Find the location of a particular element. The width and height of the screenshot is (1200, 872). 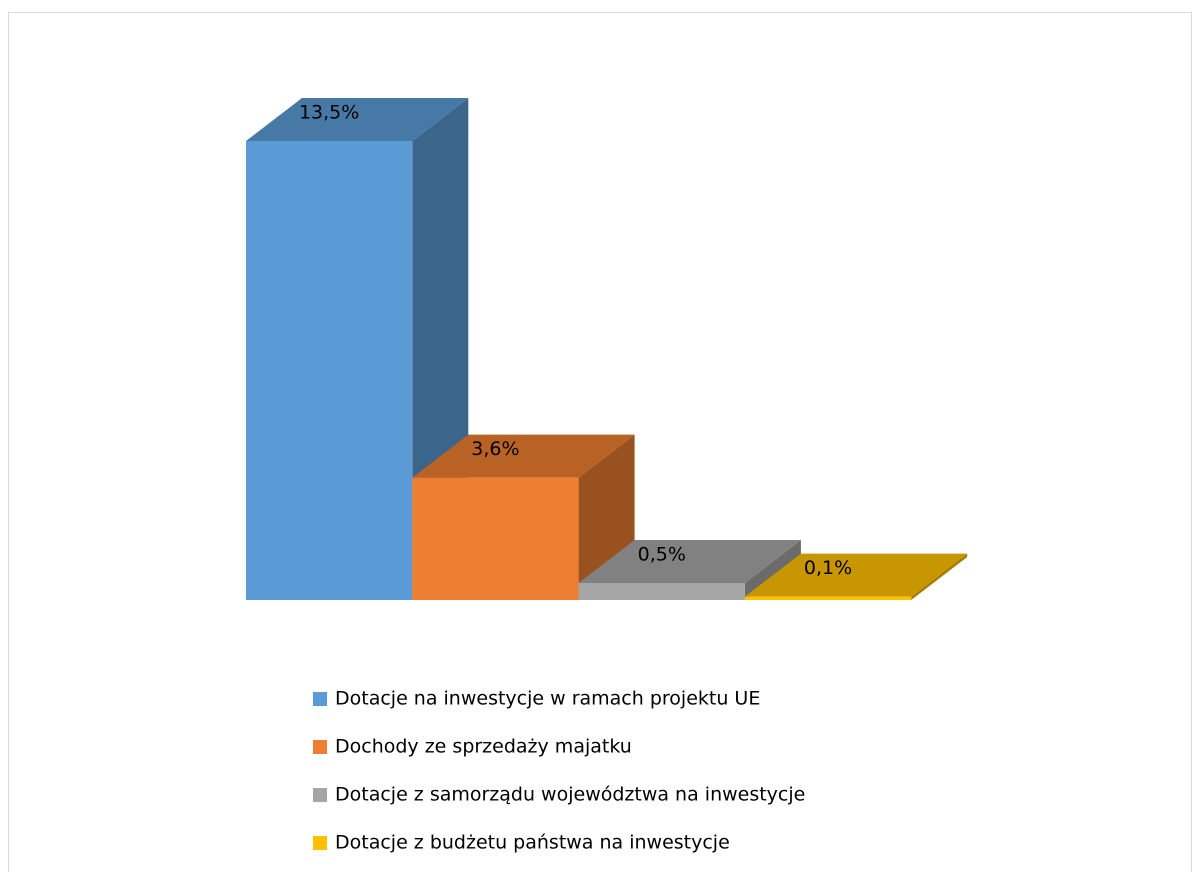

data-label: 0,1% is located at coordinates (828, 568).